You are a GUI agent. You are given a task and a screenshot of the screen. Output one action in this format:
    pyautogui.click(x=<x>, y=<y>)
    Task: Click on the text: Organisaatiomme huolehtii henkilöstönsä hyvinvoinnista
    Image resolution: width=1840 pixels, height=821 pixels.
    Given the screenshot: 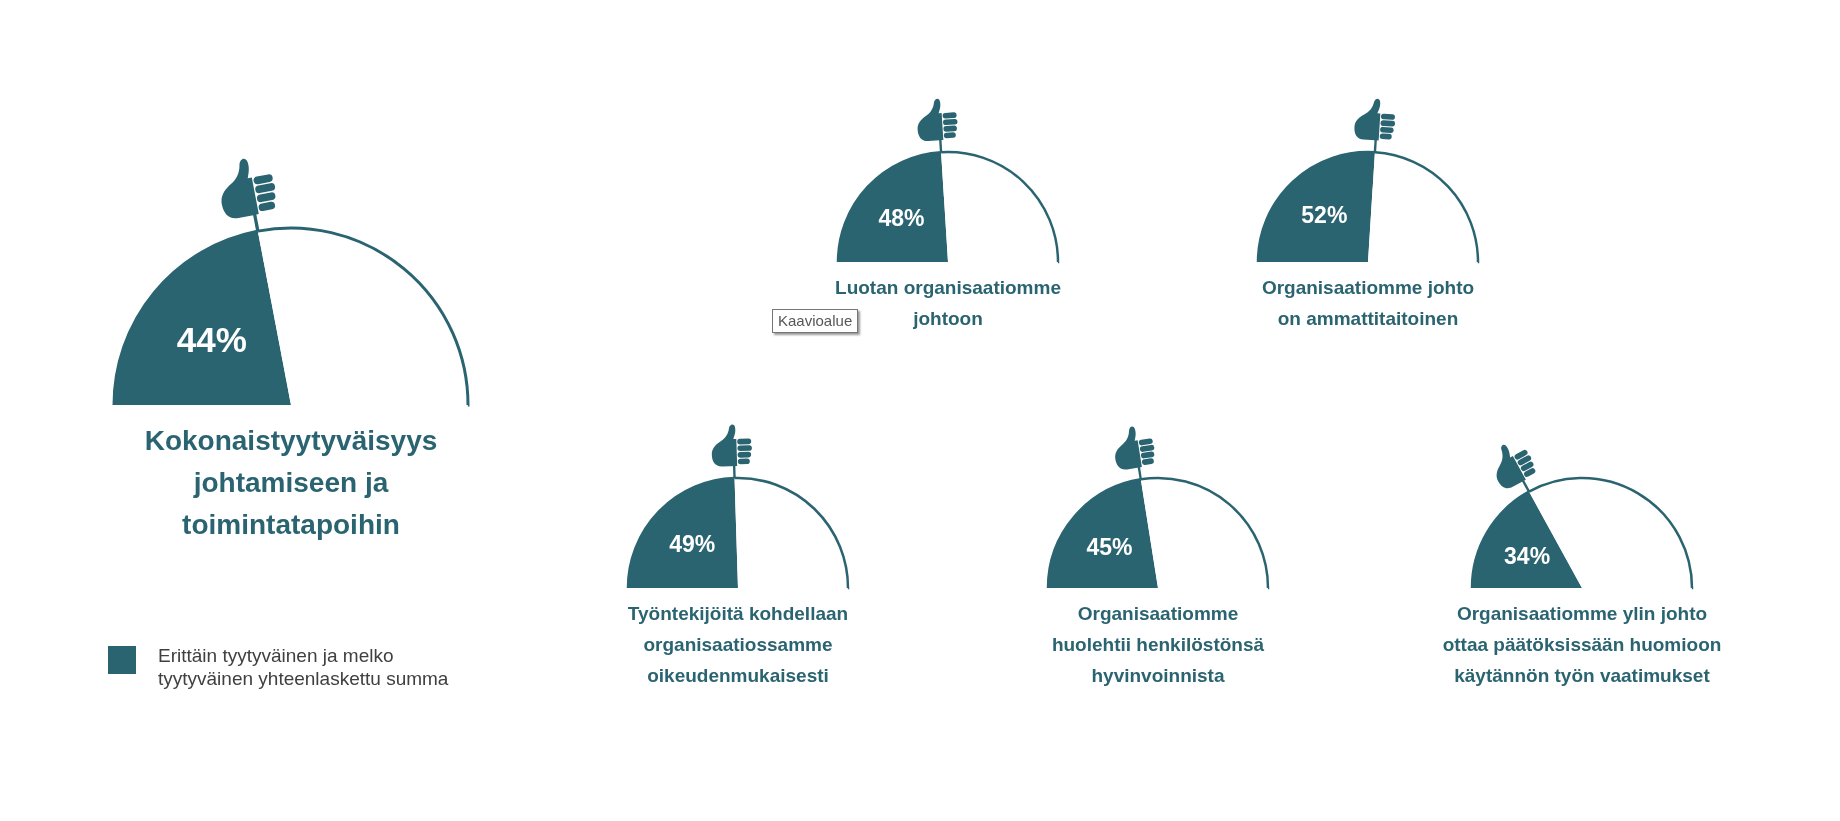 What is the action you would take?
    pyautogui.click(x=1158, y=645)
    